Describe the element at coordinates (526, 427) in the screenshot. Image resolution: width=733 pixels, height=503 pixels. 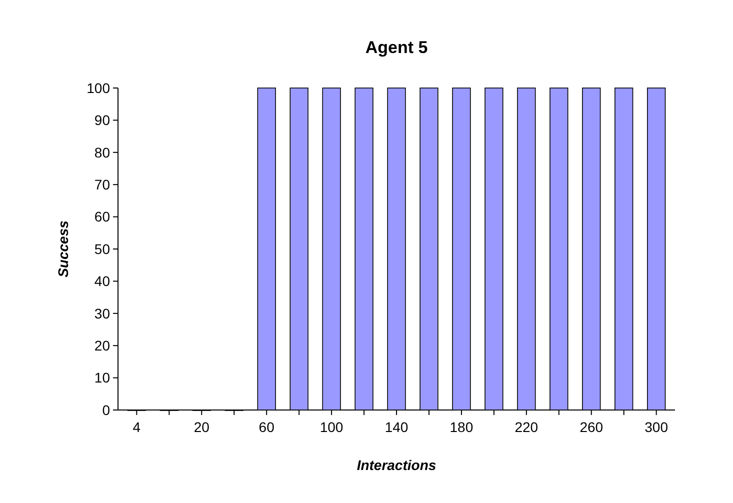
I see `x-tick-label: 220` at that location.